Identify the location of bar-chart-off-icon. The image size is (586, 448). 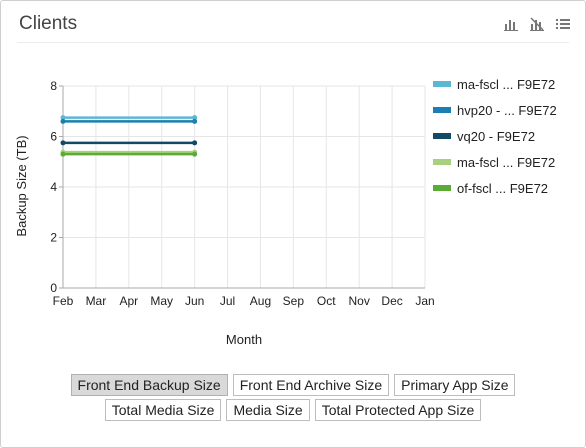
(537, 24).